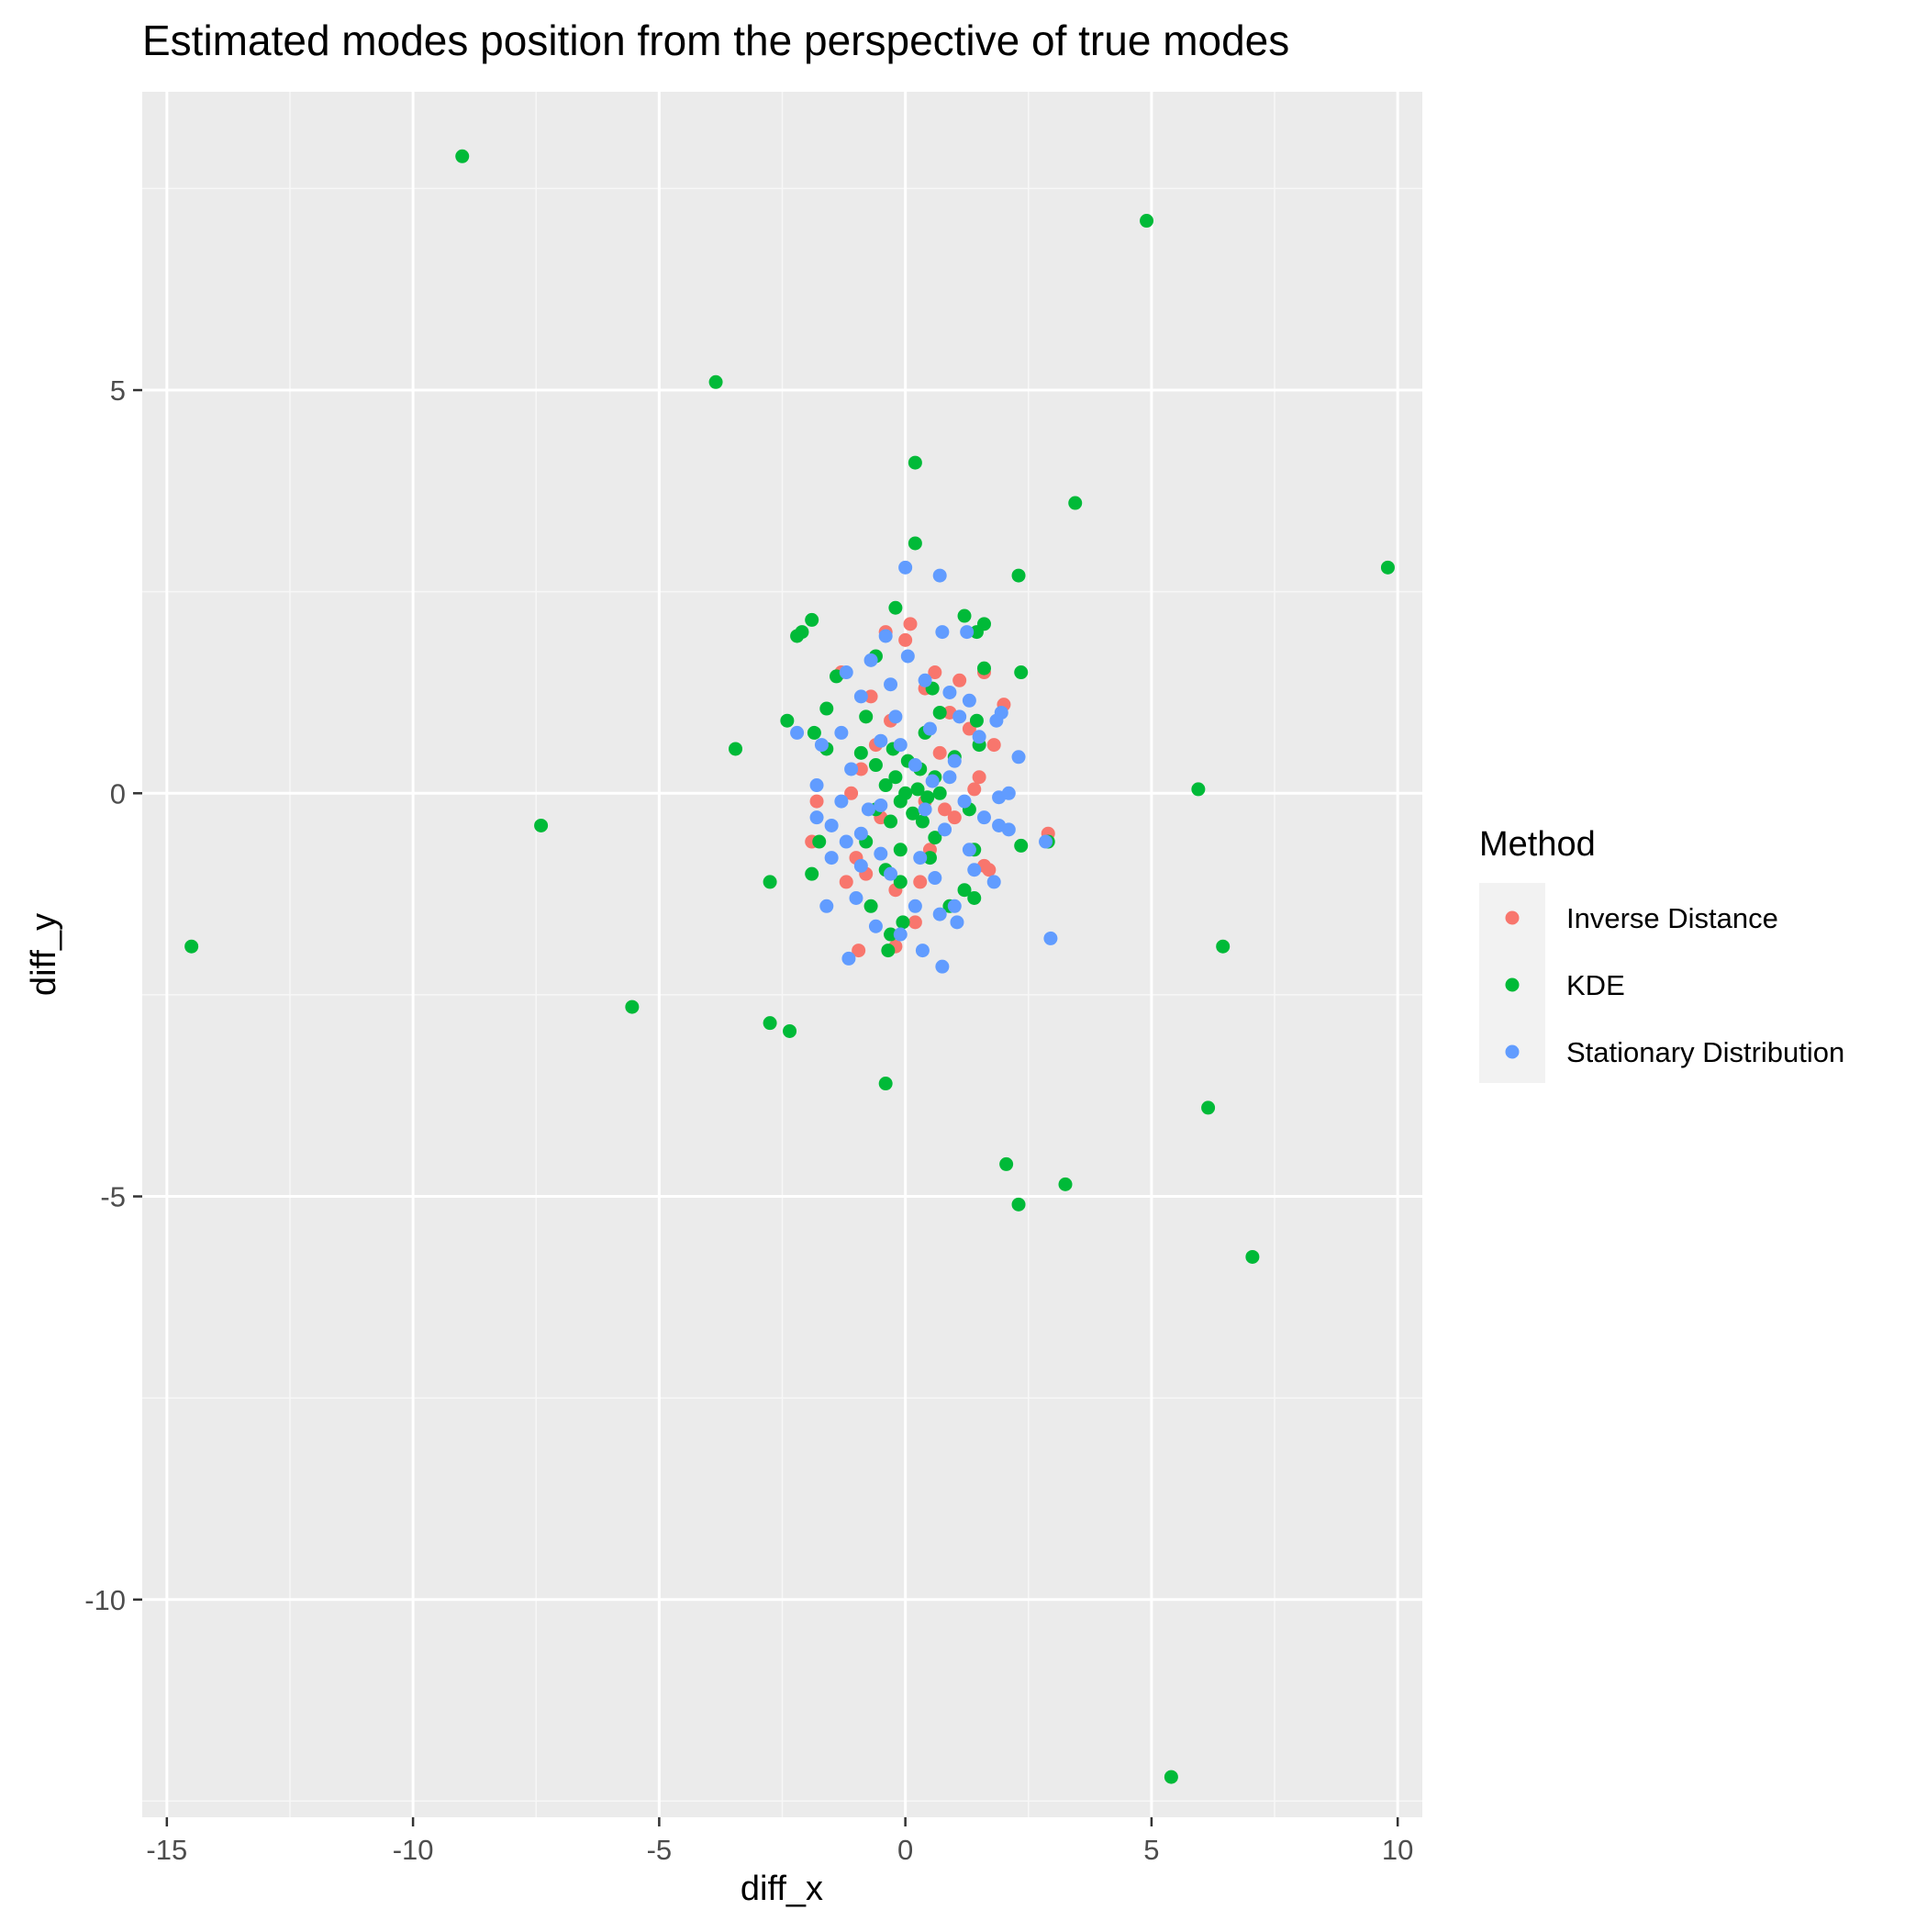  Describe the element at coordinates (779, 1841) in the screenshot. I see `x-axis: -15 -10 -5 0 5 10` at that location.